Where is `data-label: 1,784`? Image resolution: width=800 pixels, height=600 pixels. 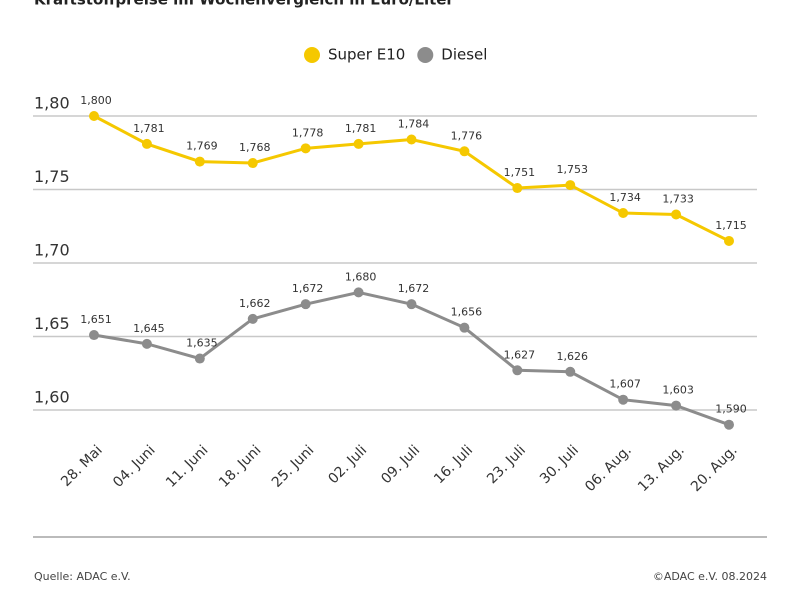
data-label: 1,784 is located at coordinates (414, 124).